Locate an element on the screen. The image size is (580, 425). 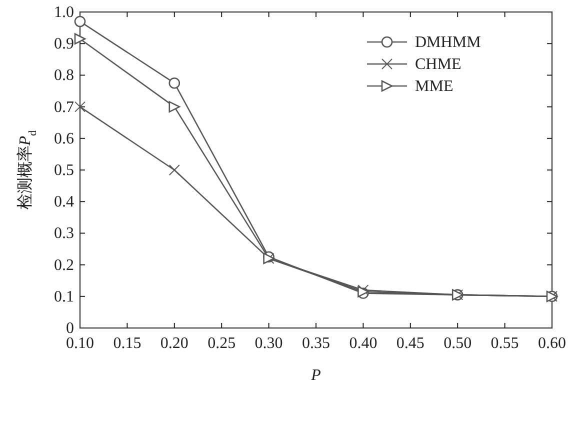
y-tick-label: 0.4 is located at coordinates (64, 202).